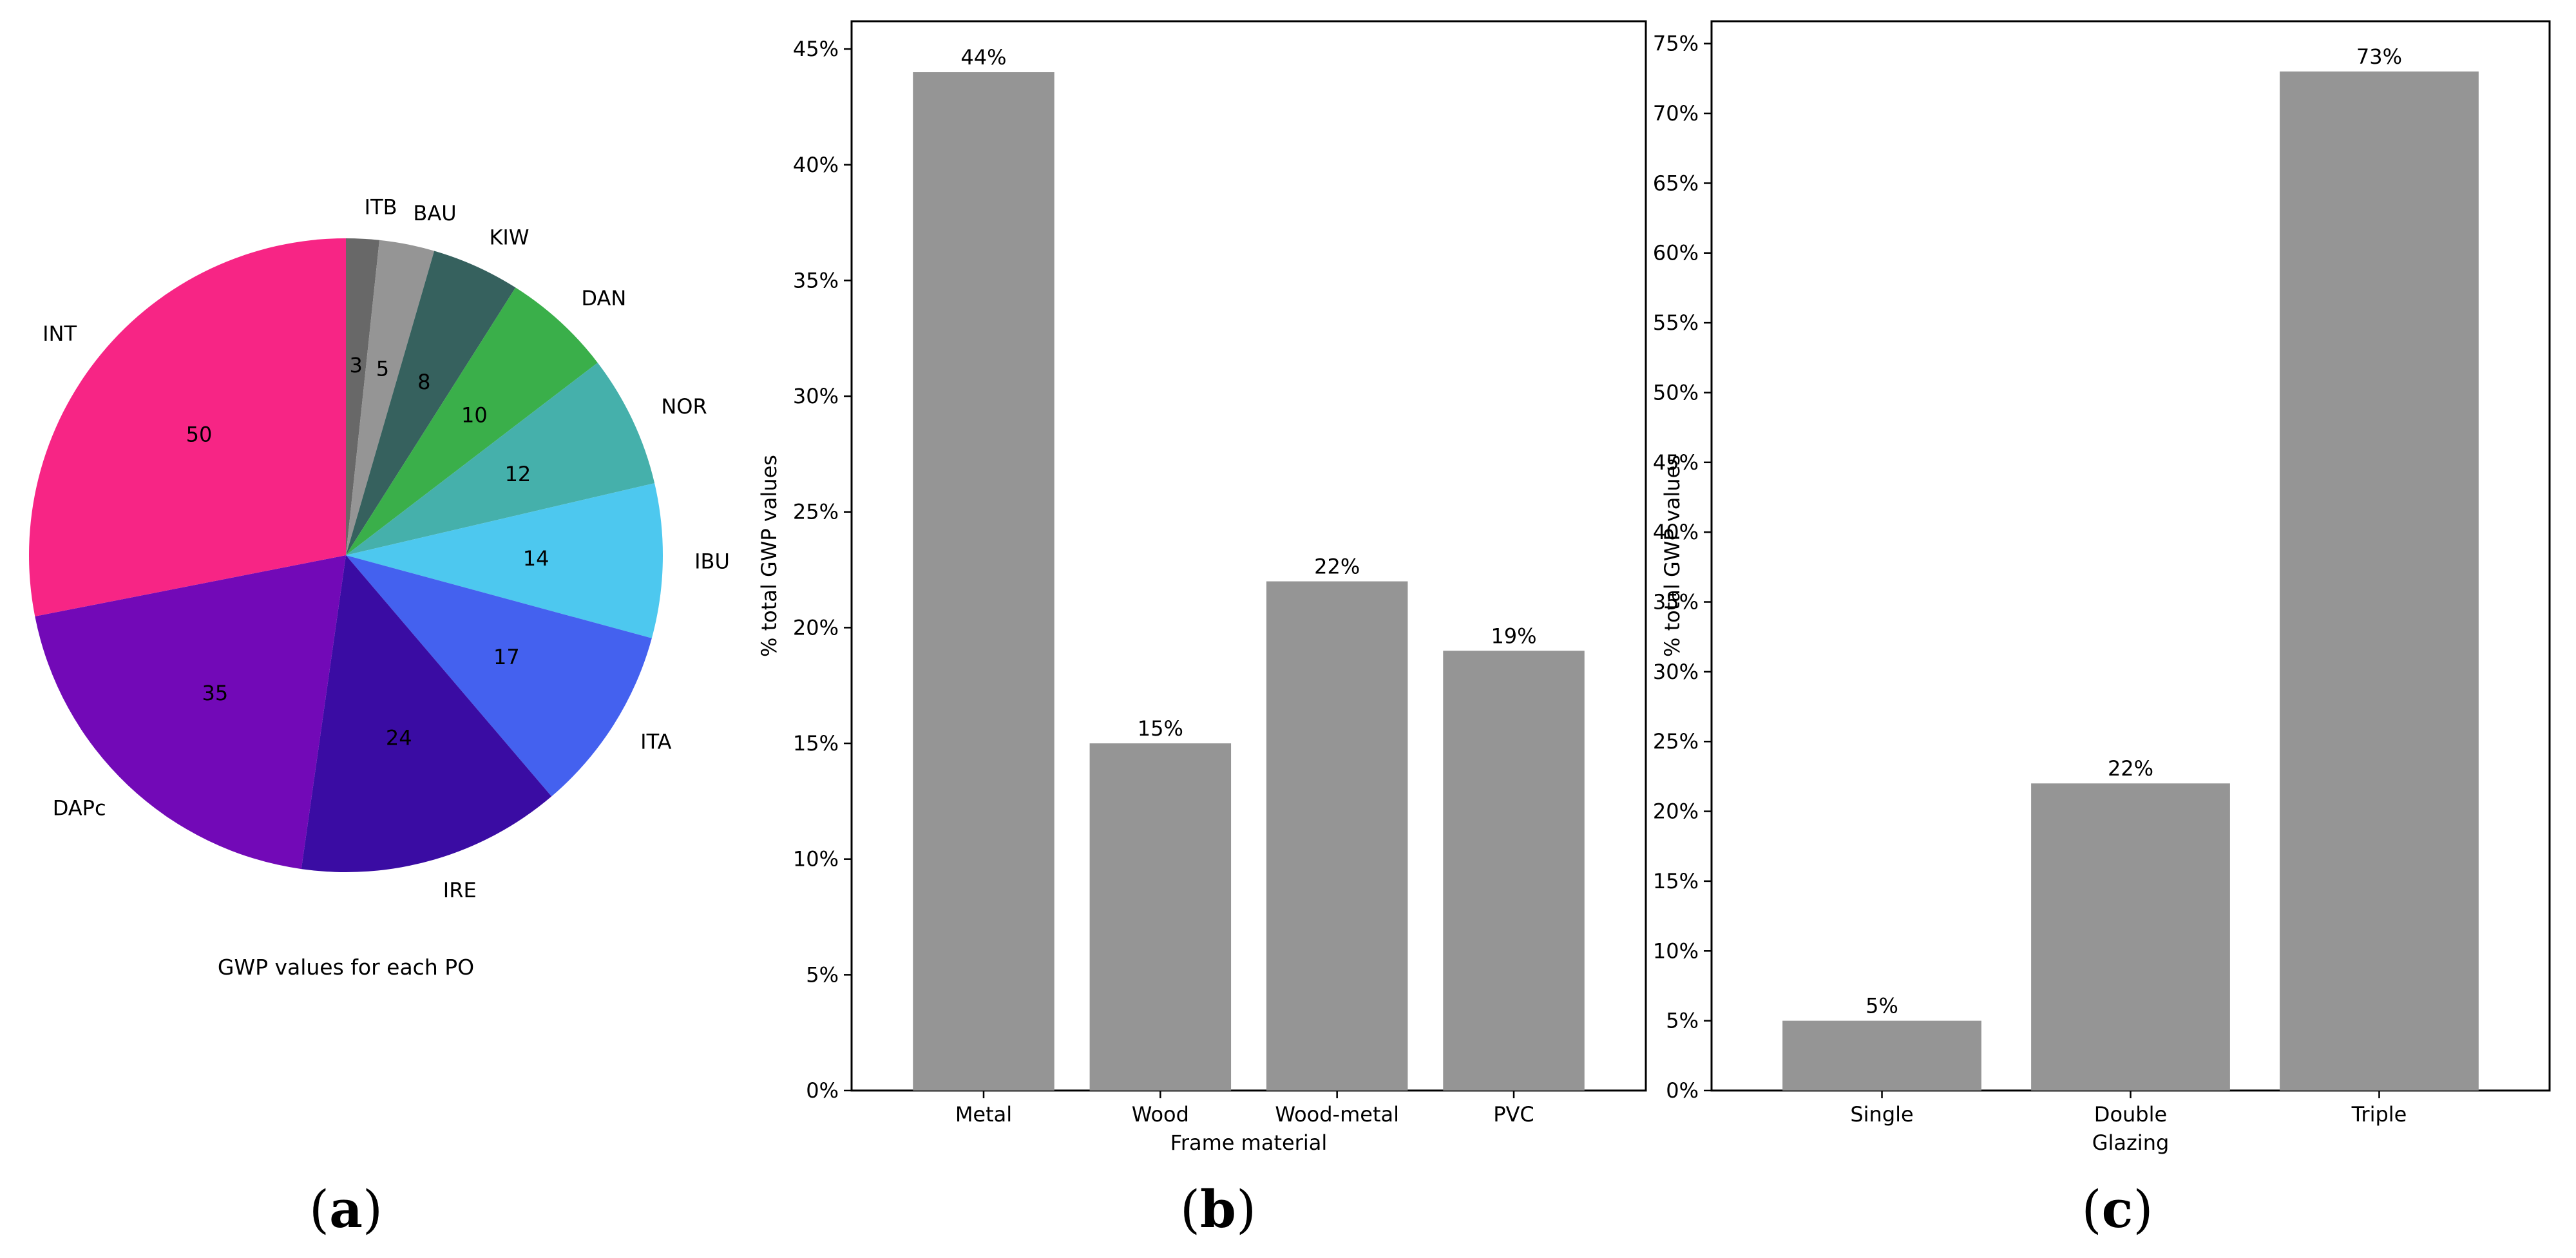 The image size is (2576, 1258). I want to click on pie-slice-bau, so click(390, 398).